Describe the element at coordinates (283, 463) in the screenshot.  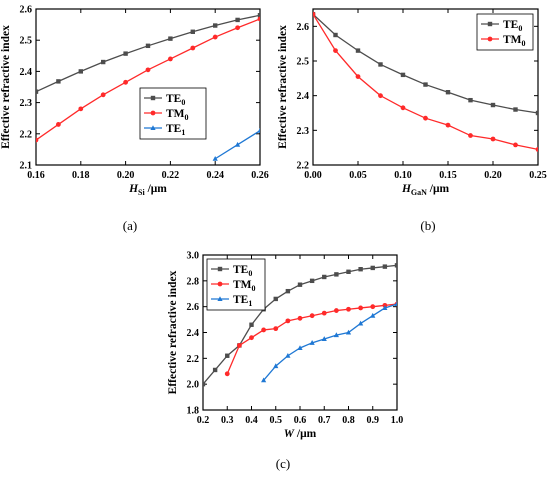
I see `panel-caption: (c)` at that location.